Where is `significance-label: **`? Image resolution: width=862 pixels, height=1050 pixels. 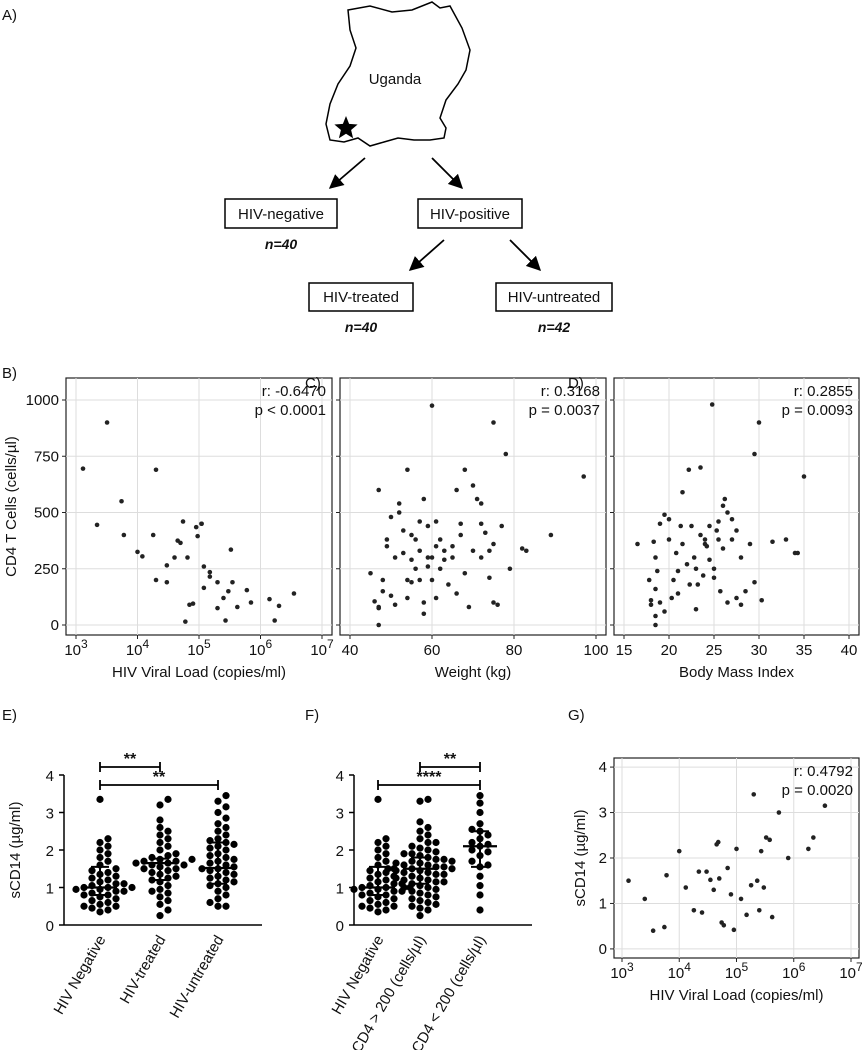
significance-label: ** is located at coordinates (450, 759).